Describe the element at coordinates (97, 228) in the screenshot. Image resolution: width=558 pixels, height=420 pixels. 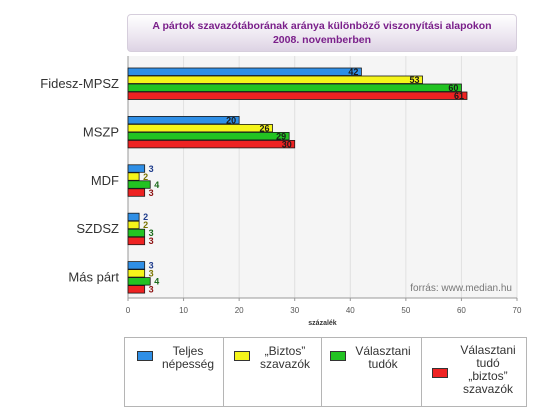
I see `category-label: SZDSZ` at that location.